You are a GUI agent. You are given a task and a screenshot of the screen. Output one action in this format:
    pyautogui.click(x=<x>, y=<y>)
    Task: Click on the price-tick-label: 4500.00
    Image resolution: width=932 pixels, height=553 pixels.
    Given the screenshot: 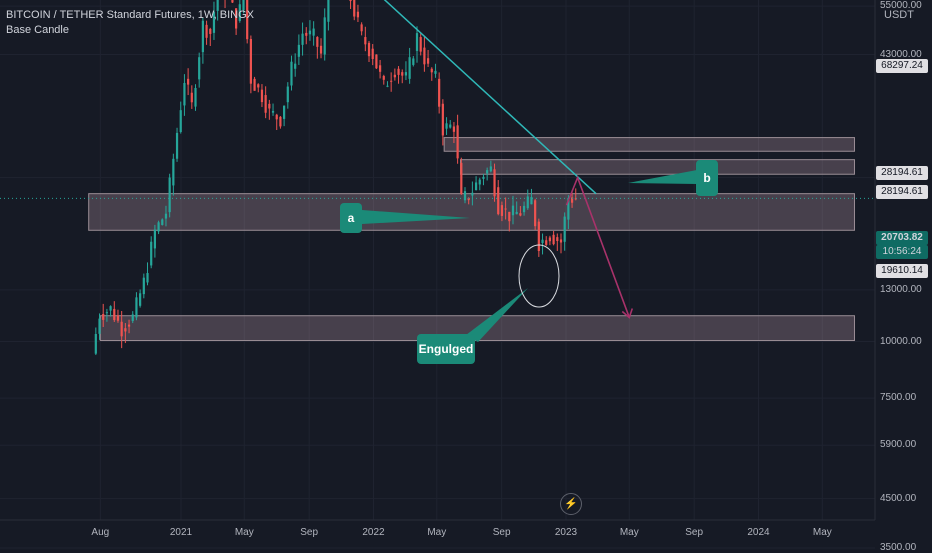 What is the action you would take?
    pyautogui.click(x=898, y=498)
    